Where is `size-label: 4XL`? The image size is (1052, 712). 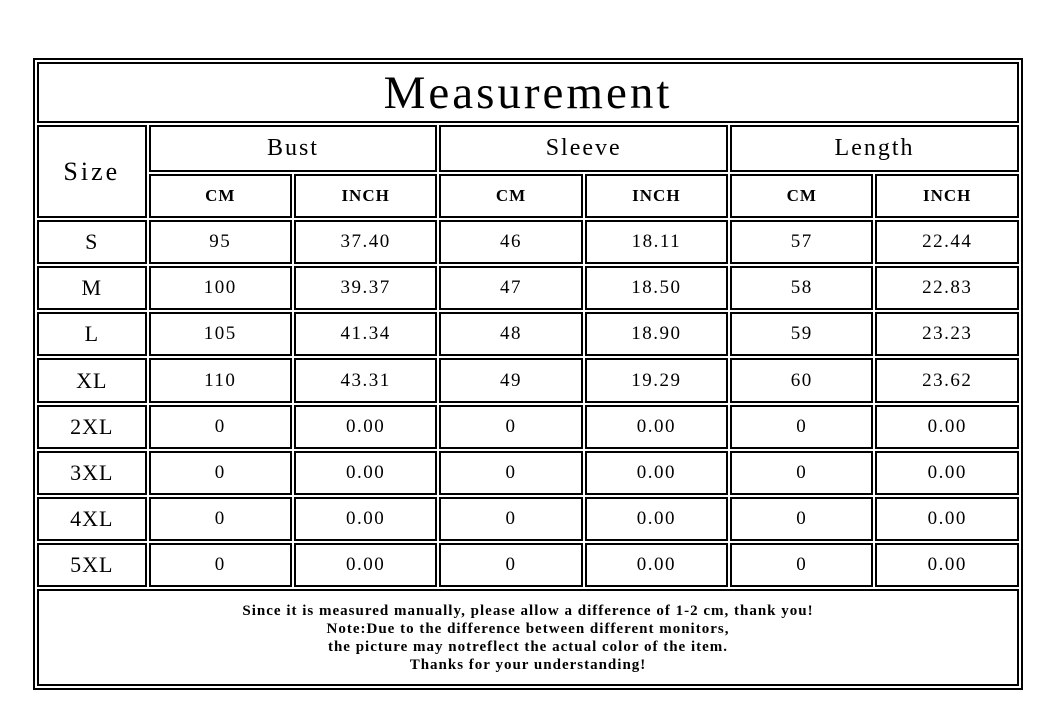 size-label: 4XL is located at coordinates (92, 519).